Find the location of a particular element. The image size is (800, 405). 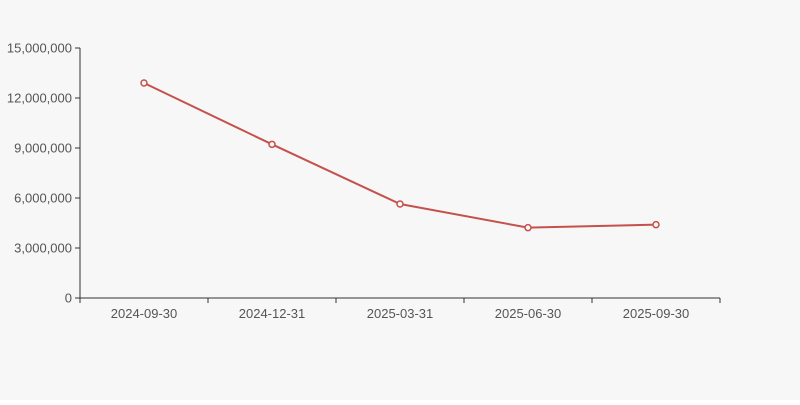

x-tick-label: 2024-09-30 is located at coordinates (144, 313).